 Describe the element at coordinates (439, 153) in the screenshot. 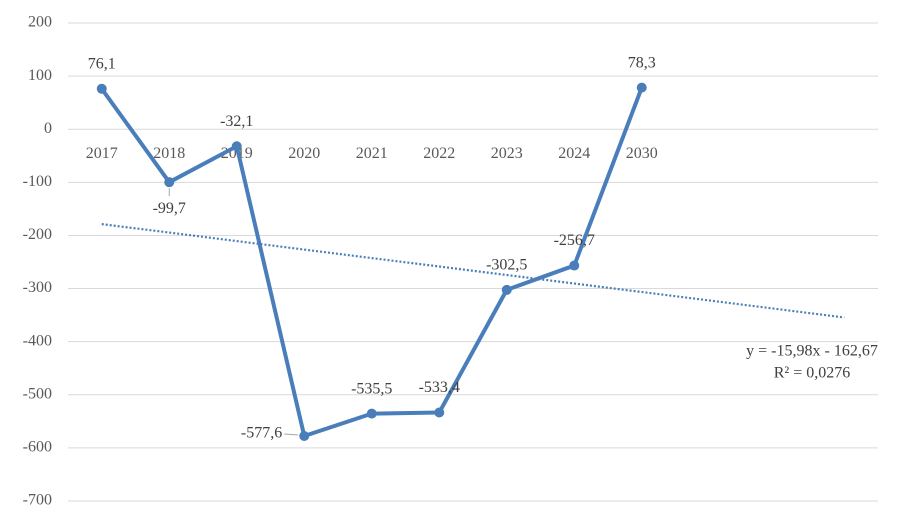

I see `x-tick-label: 2022` at that location.